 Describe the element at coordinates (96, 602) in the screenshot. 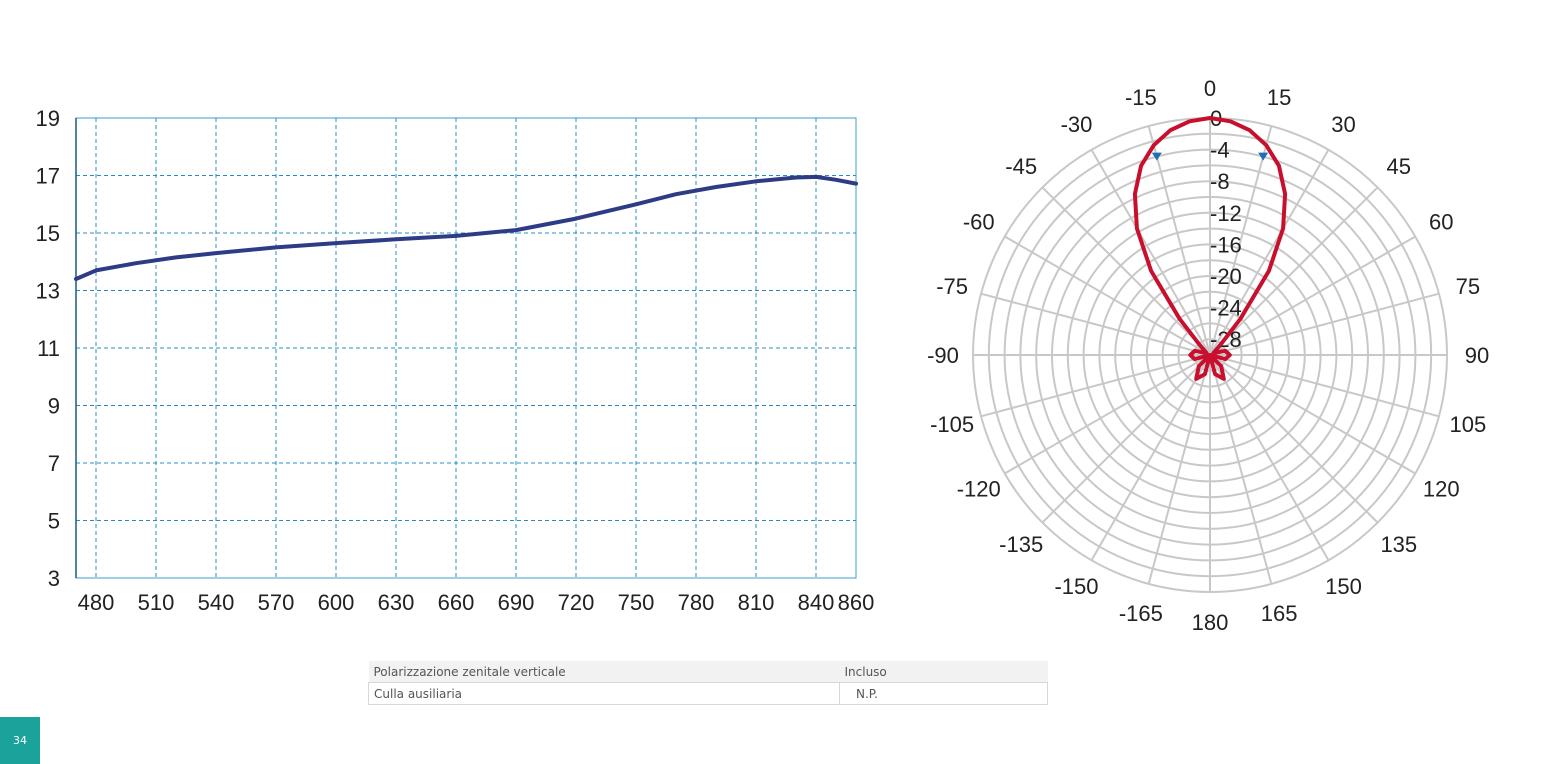

I see `x-tick-label: 480` at that location.